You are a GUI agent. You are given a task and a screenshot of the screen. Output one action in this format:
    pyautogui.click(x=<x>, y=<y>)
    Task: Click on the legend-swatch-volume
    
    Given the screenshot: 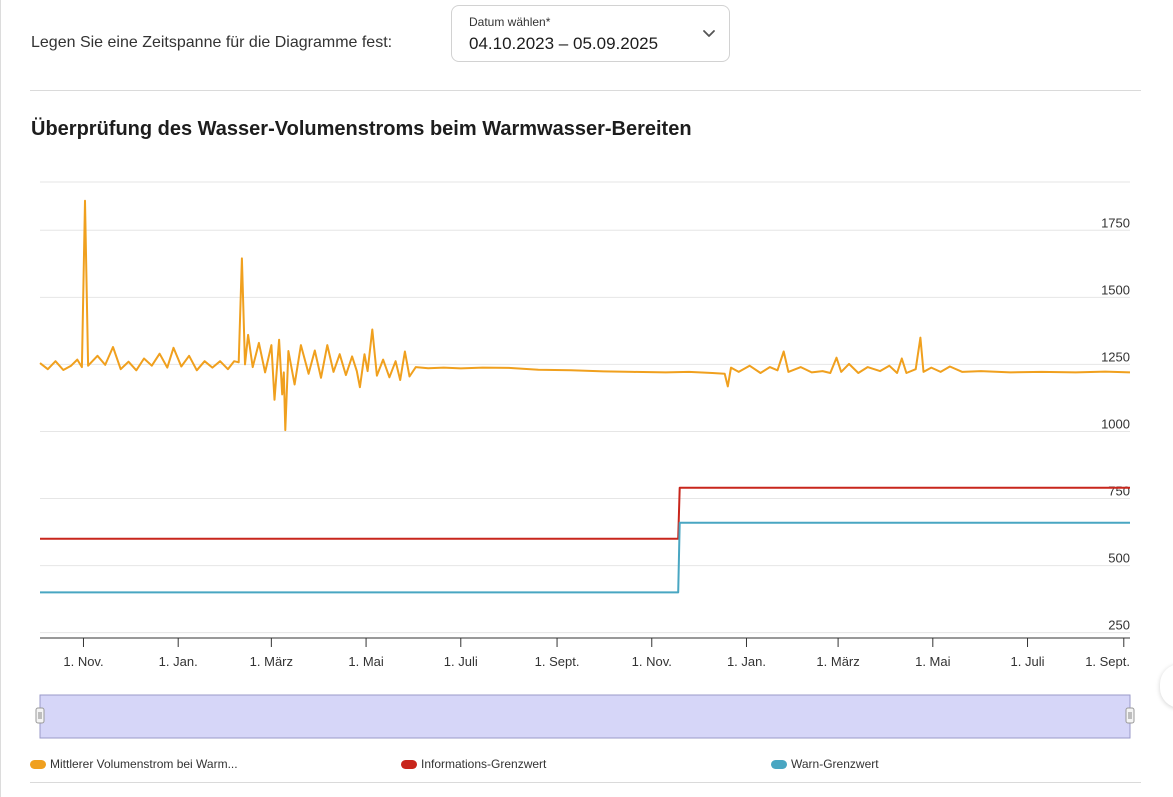 What is the action you would take?
    pyautogui.click(x=38, y=764)
    